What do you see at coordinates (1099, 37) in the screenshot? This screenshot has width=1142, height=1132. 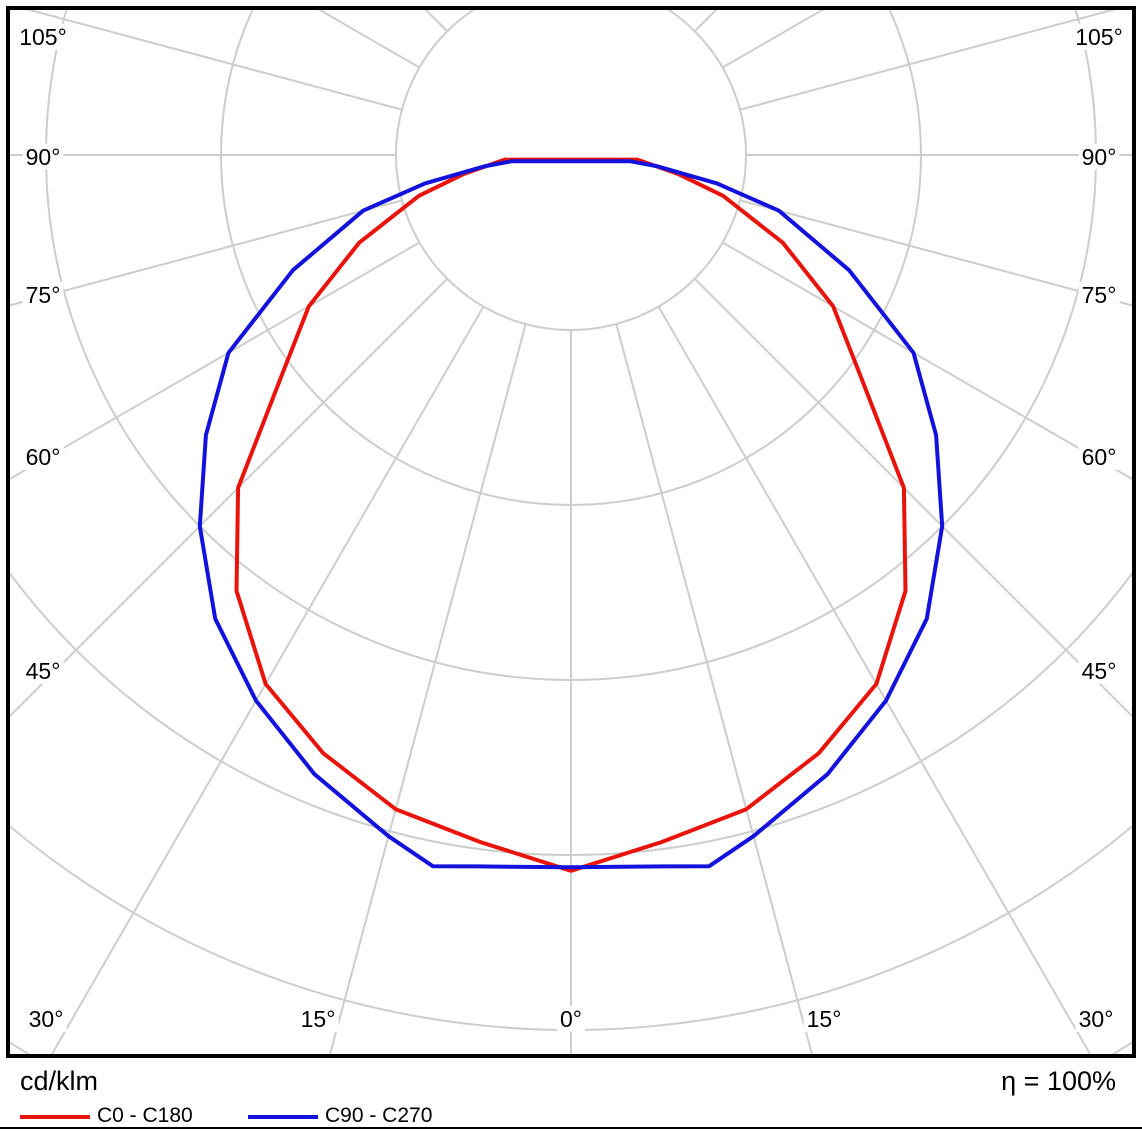 I see `angle-label-right-105deg: 105°` at bounding box center [1099, 37].